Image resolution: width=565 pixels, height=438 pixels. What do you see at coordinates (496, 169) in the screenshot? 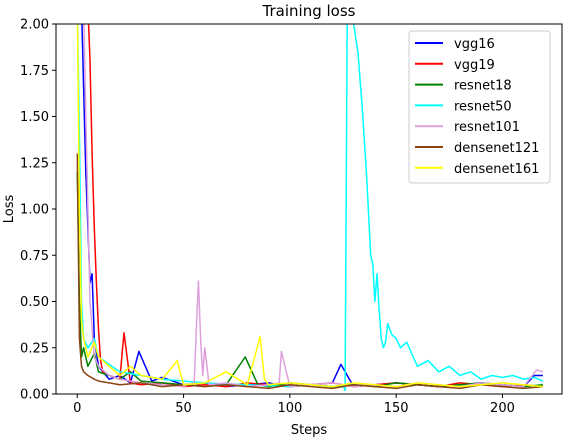
I see `legend-label-densenet161: densenet161` at bounding box center [496, 169].